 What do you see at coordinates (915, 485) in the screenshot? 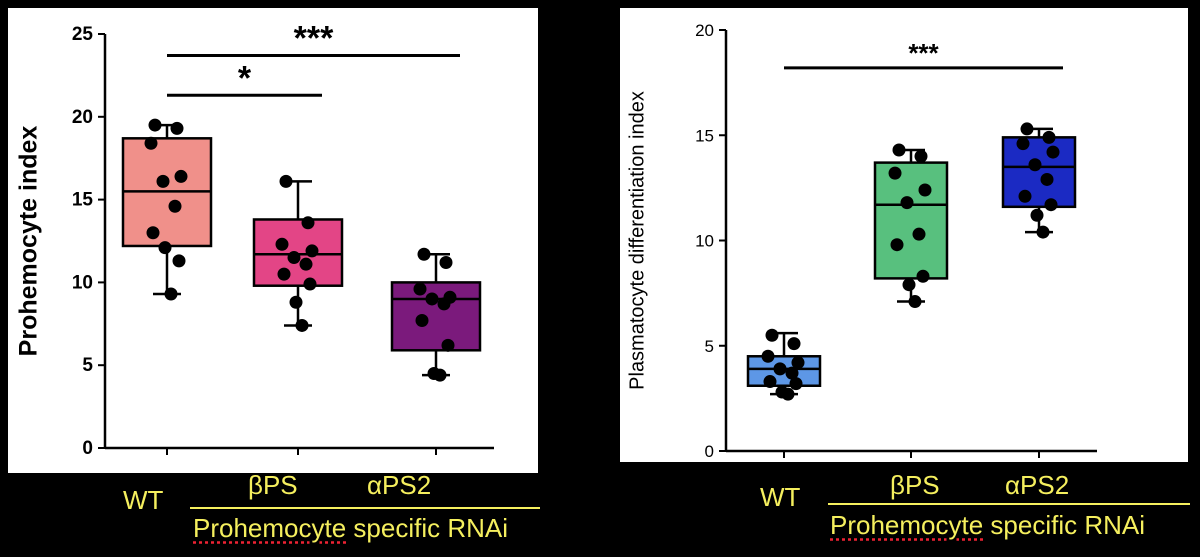
I see `x-label-bps-right: βPS` at bounding box center [915, 485].